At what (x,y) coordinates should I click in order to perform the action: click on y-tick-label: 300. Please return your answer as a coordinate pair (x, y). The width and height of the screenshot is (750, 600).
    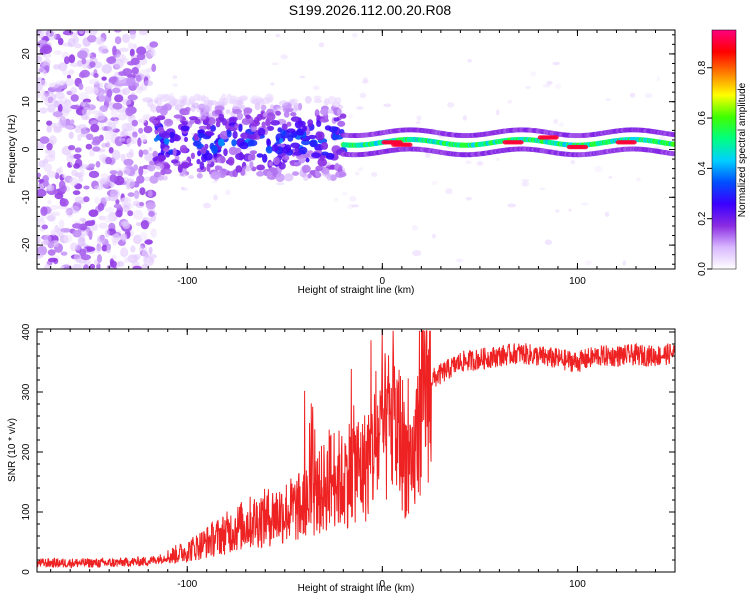
    Looking at the image, I should click on (26, 391).